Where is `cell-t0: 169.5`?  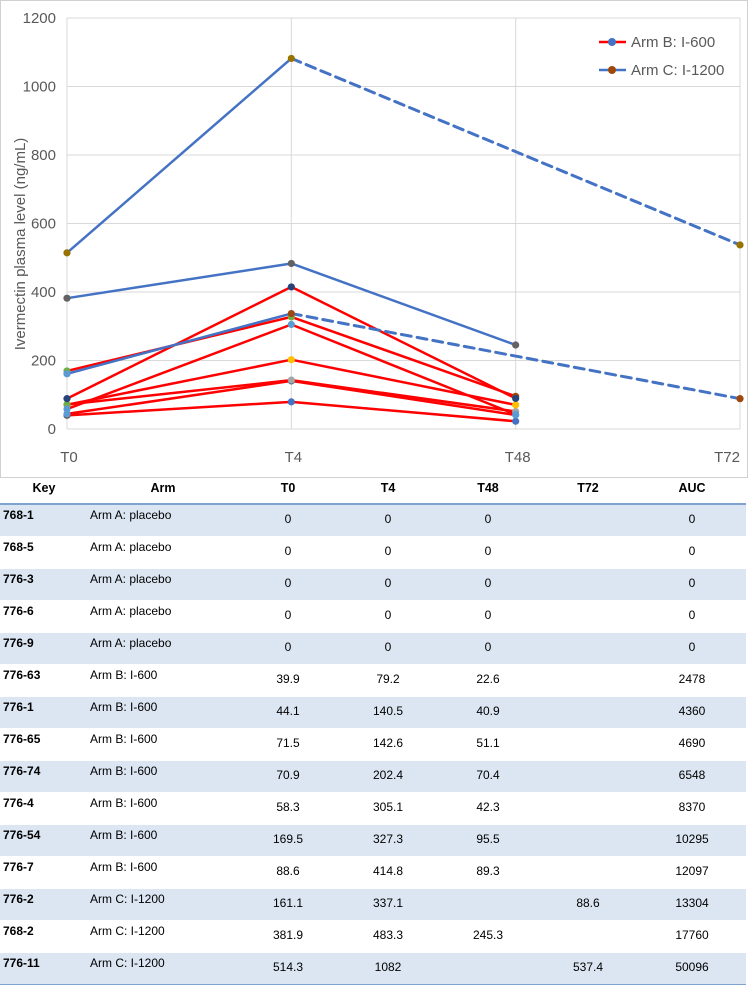
cell-t0: 169.5 is located at coordinates (288, 840).